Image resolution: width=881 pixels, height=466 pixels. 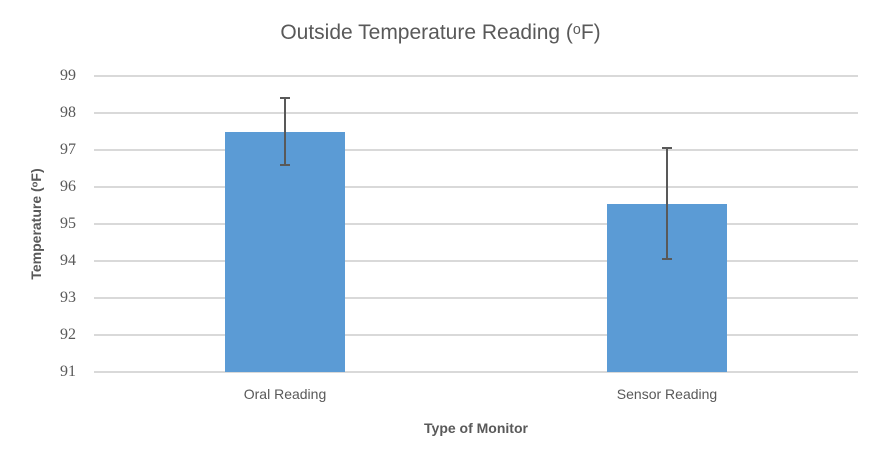 What do you see at coordinates (68, 186) in the screenshot?
I see `y-axis-tick-label: 96` at bounding box center [68, 186].